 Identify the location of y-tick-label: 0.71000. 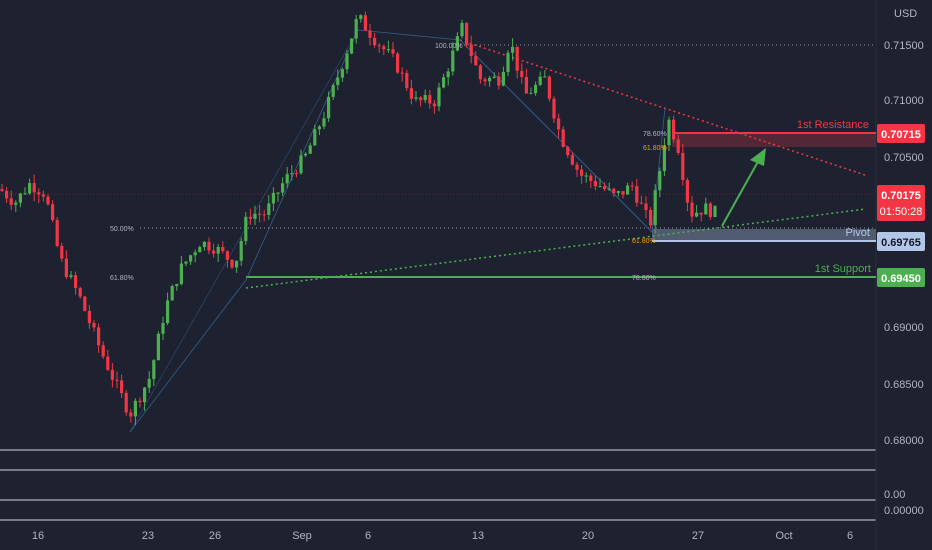
(904, 101).